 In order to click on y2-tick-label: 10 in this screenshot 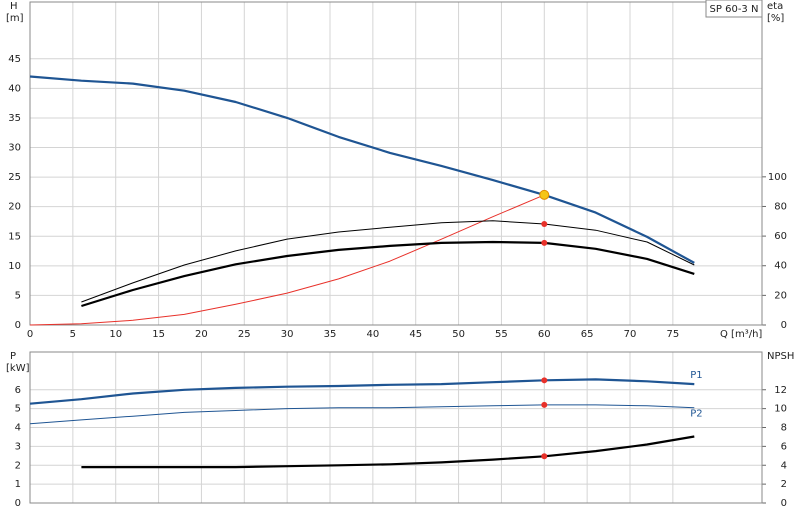, I will do `click(780, 409)`.